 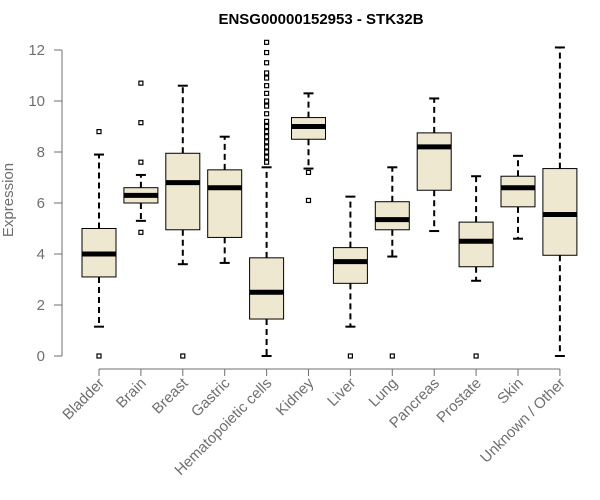 I want to click on y-tick-label: 4, so click(x=41, y=254).